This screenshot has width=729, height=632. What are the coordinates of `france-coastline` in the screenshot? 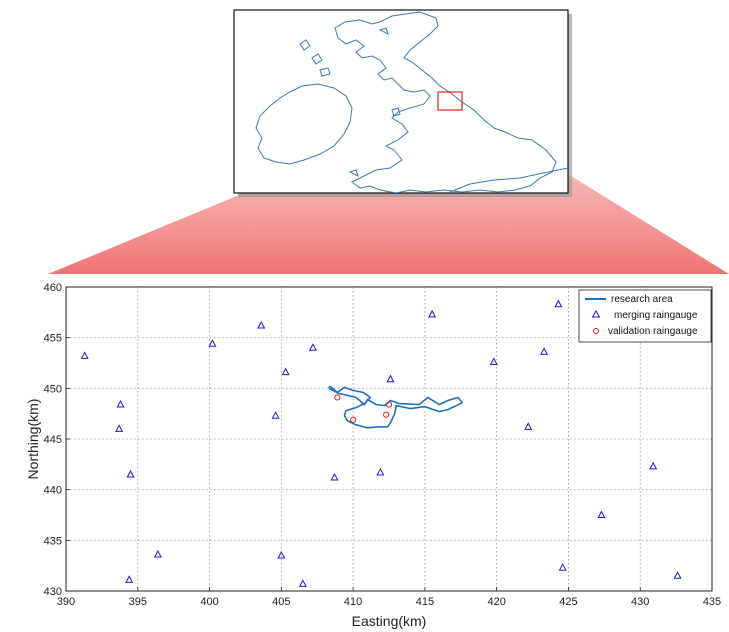 It's located at (508, 180).